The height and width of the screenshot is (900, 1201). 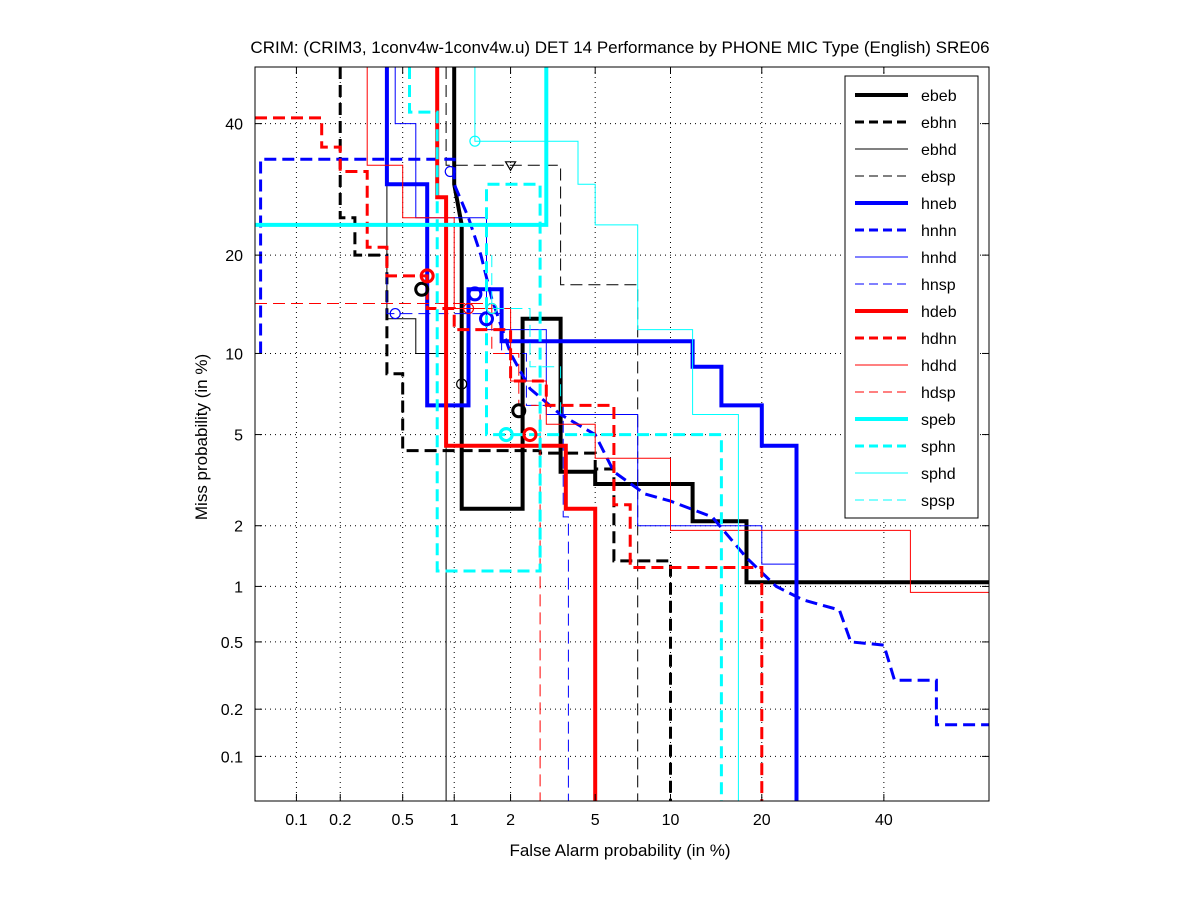 What do you see at coordinates (232, 757) in the screenshot?
I see `y-tick-label: 0.1` at bounding box center [232, 757].